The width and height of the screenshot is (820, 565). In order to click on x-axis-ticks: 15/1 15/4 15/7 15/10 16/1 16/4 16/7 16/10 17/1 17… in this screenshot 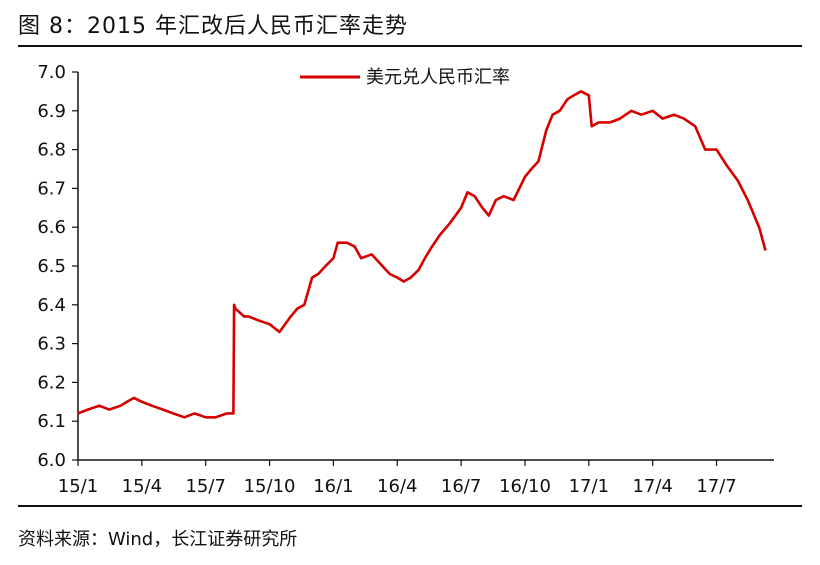, I will do `click(397, 478)`.